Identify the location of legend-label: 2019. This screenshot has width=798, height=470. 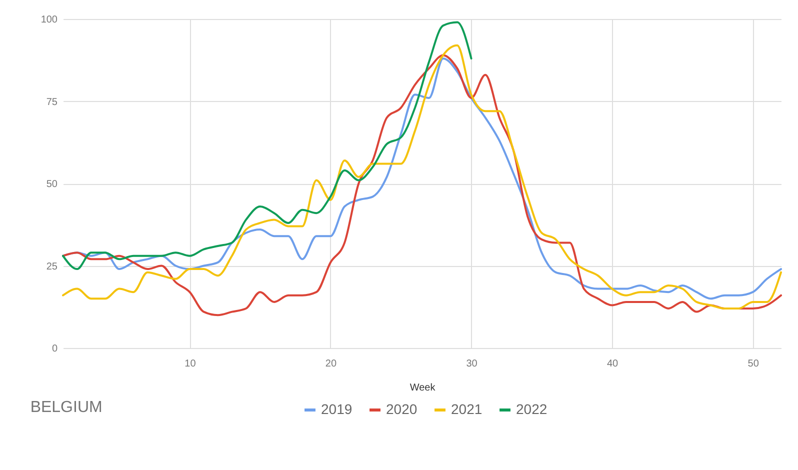
(336, 409).